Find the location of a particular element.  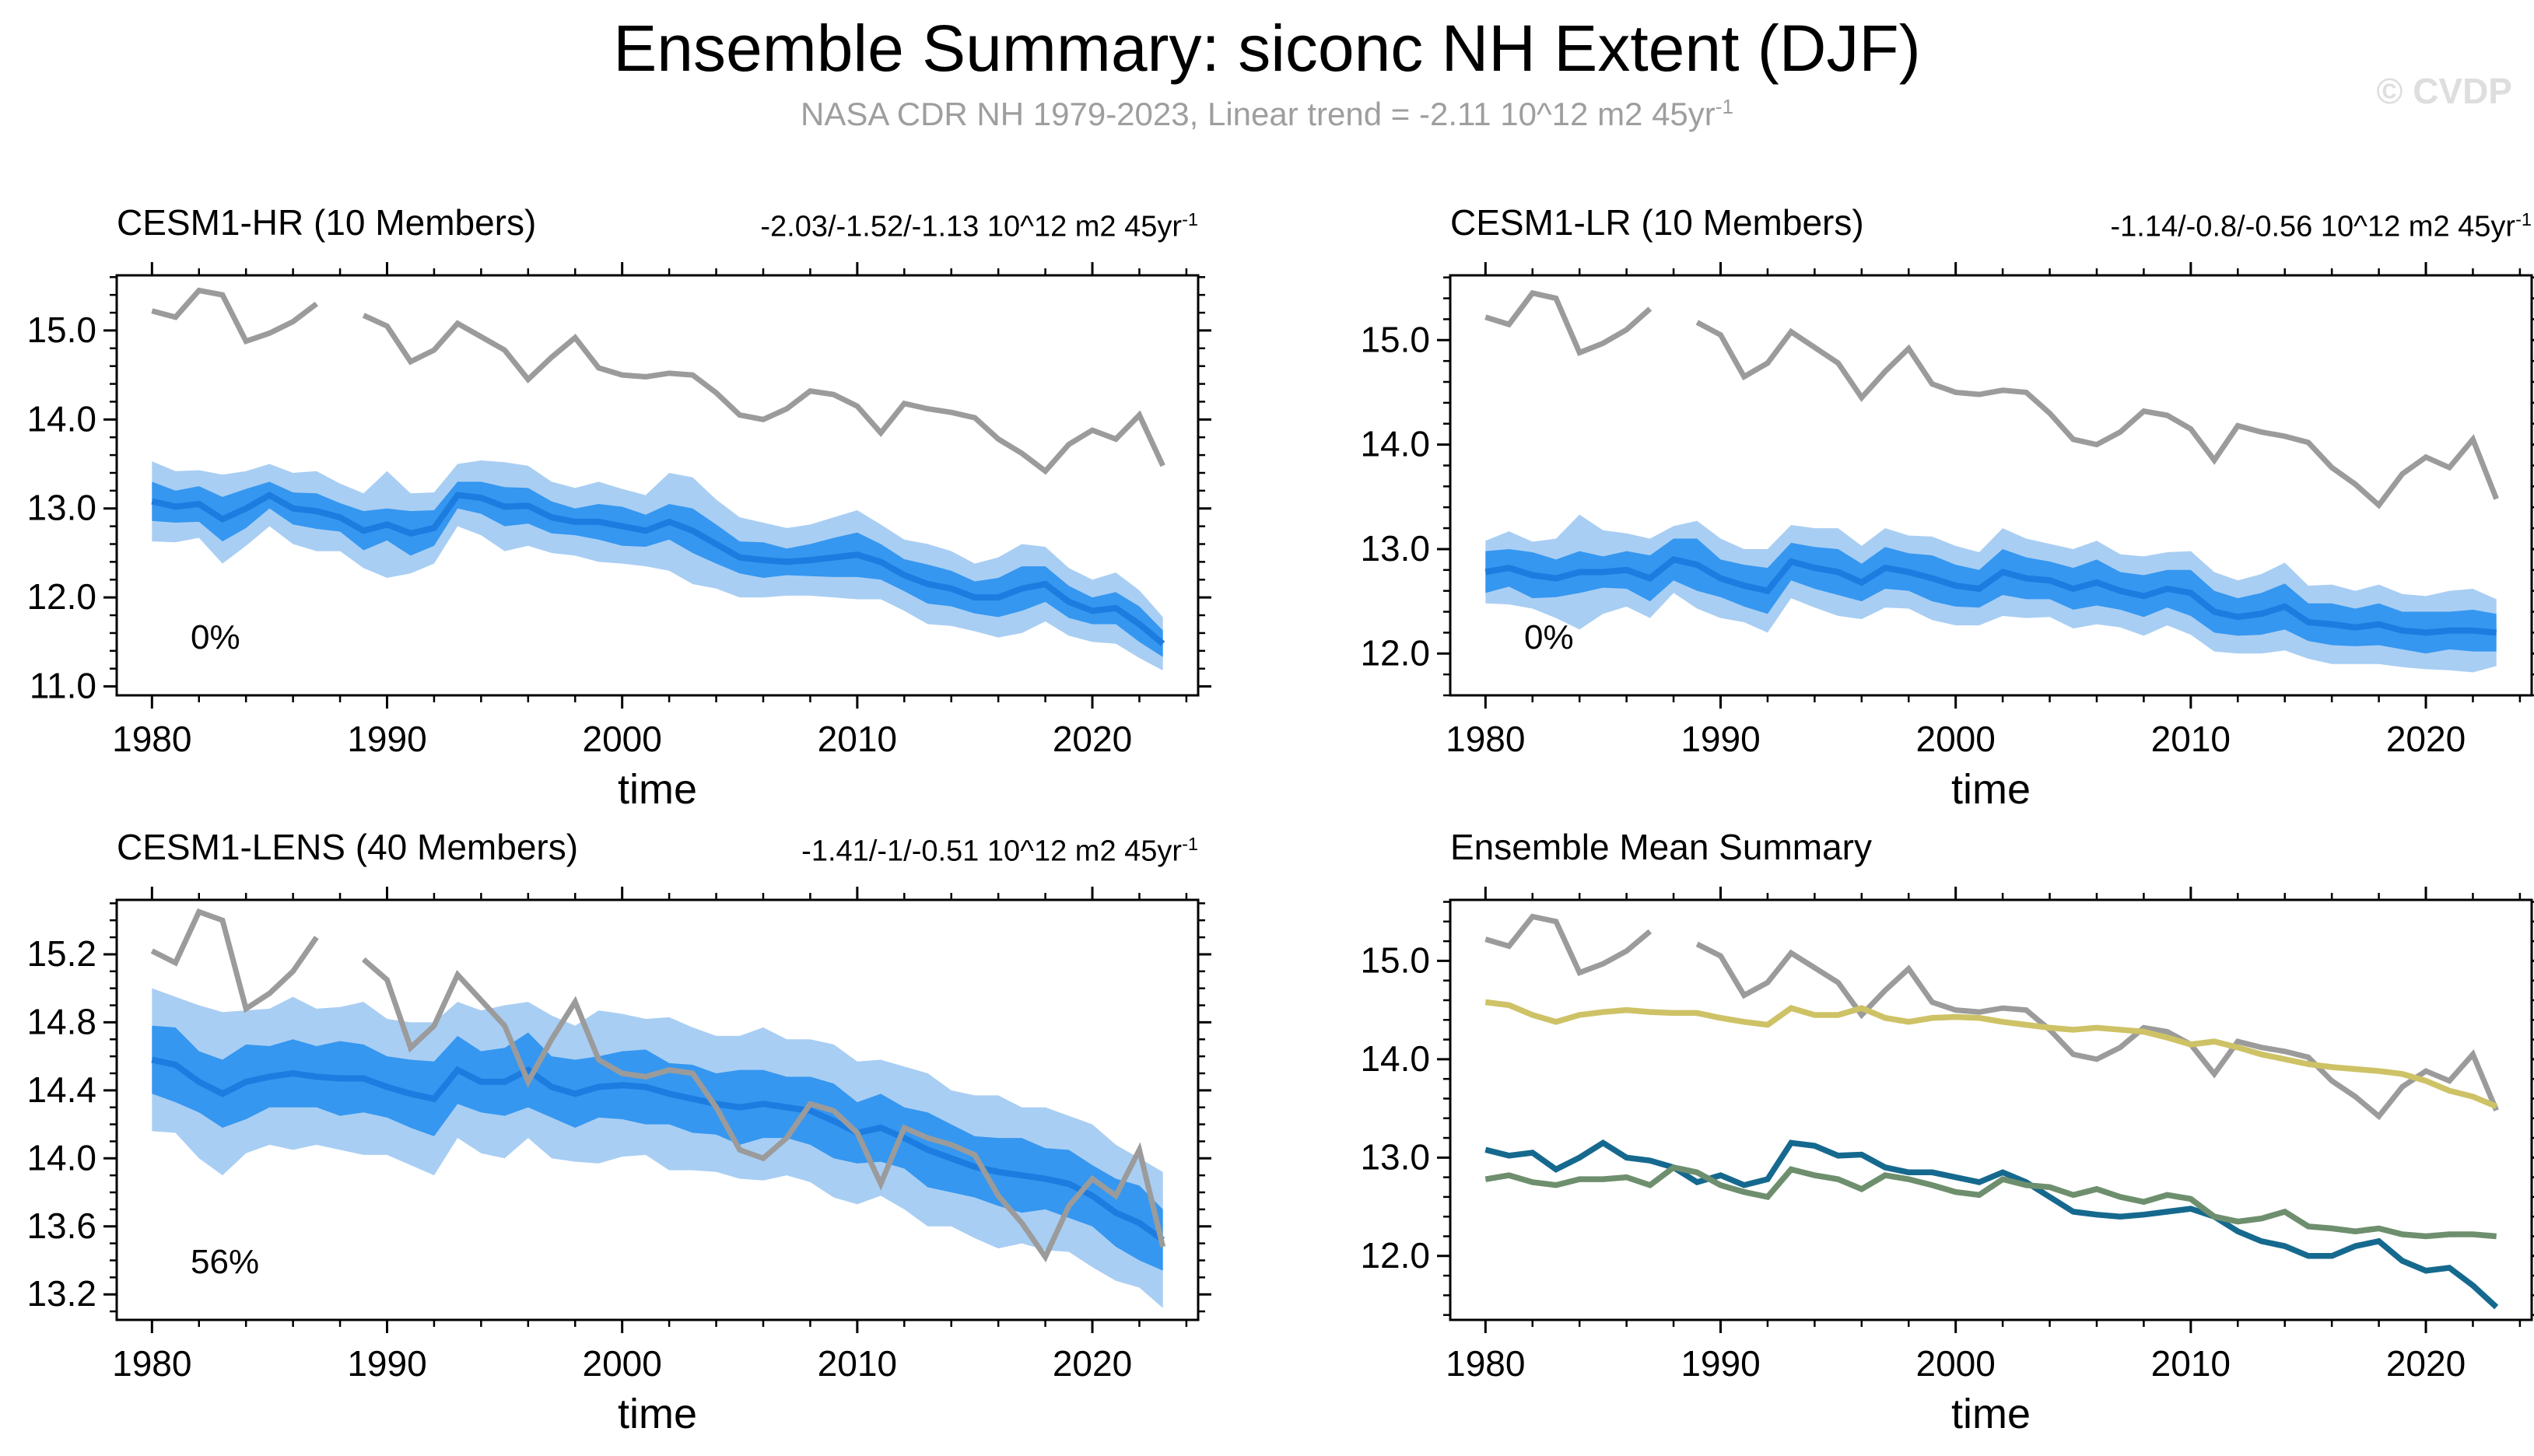

panel-title-cesm1-lr: CESM1-LR (10 Members) is located at coordinates (1657, 223).